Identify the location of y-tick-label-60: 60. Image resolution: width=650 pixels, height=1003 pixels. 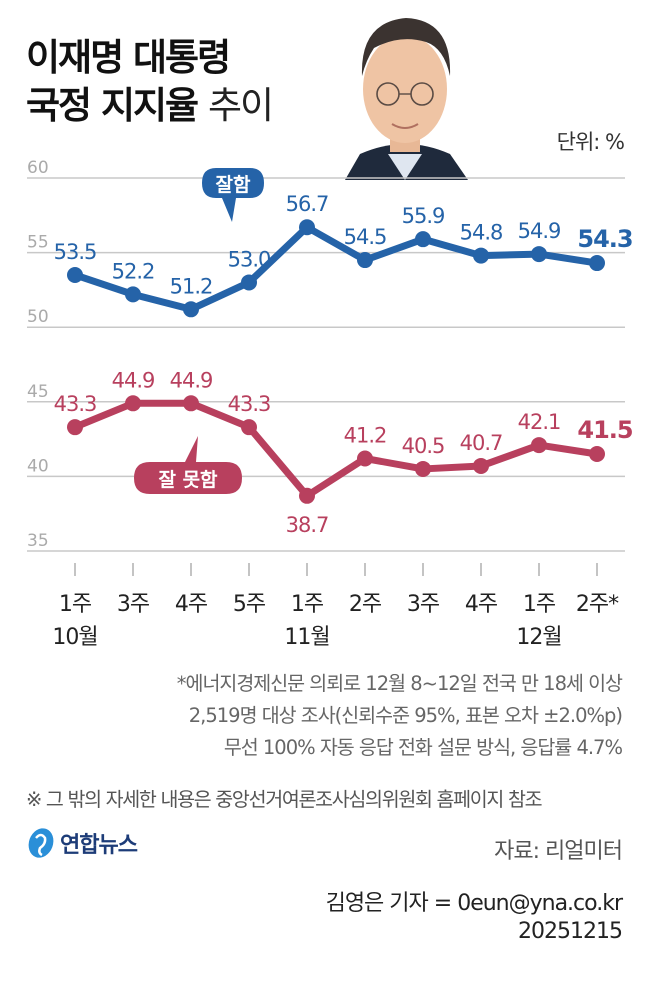
(38, 168).